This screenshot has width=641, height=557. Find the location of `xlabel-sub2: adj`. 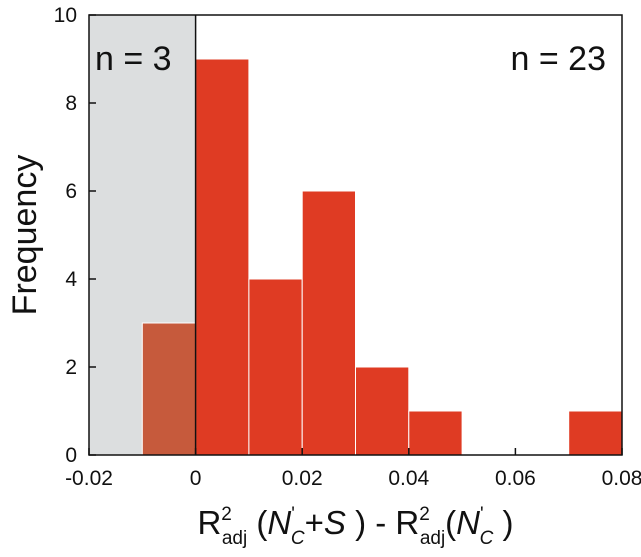

xlabel-sub2: adj is located at coordinates (432, 538).